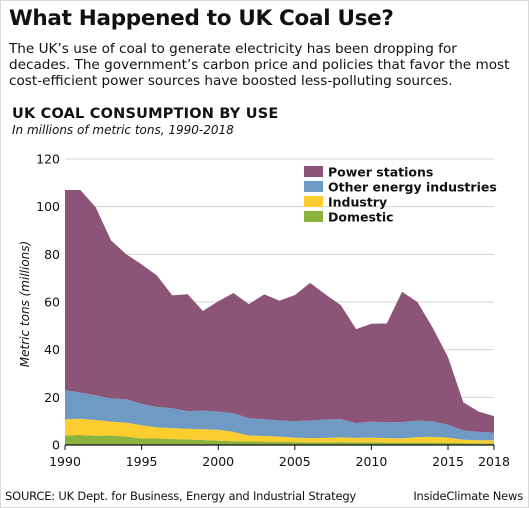  What do you see at coordinates (313, 201) in the screenshot?
I see `legend-swatch-industry` at bounding box center [313, 201].